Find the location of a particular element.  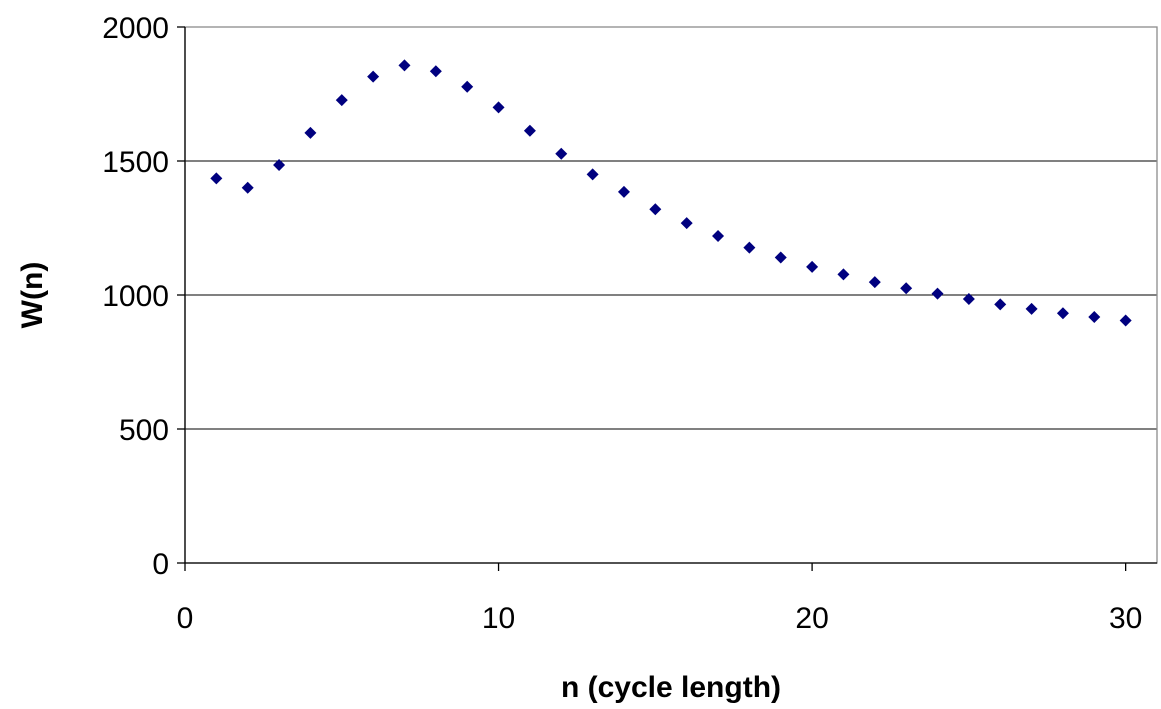

x-axis-title: n (cycle length) is located at coordinates (671, 687).